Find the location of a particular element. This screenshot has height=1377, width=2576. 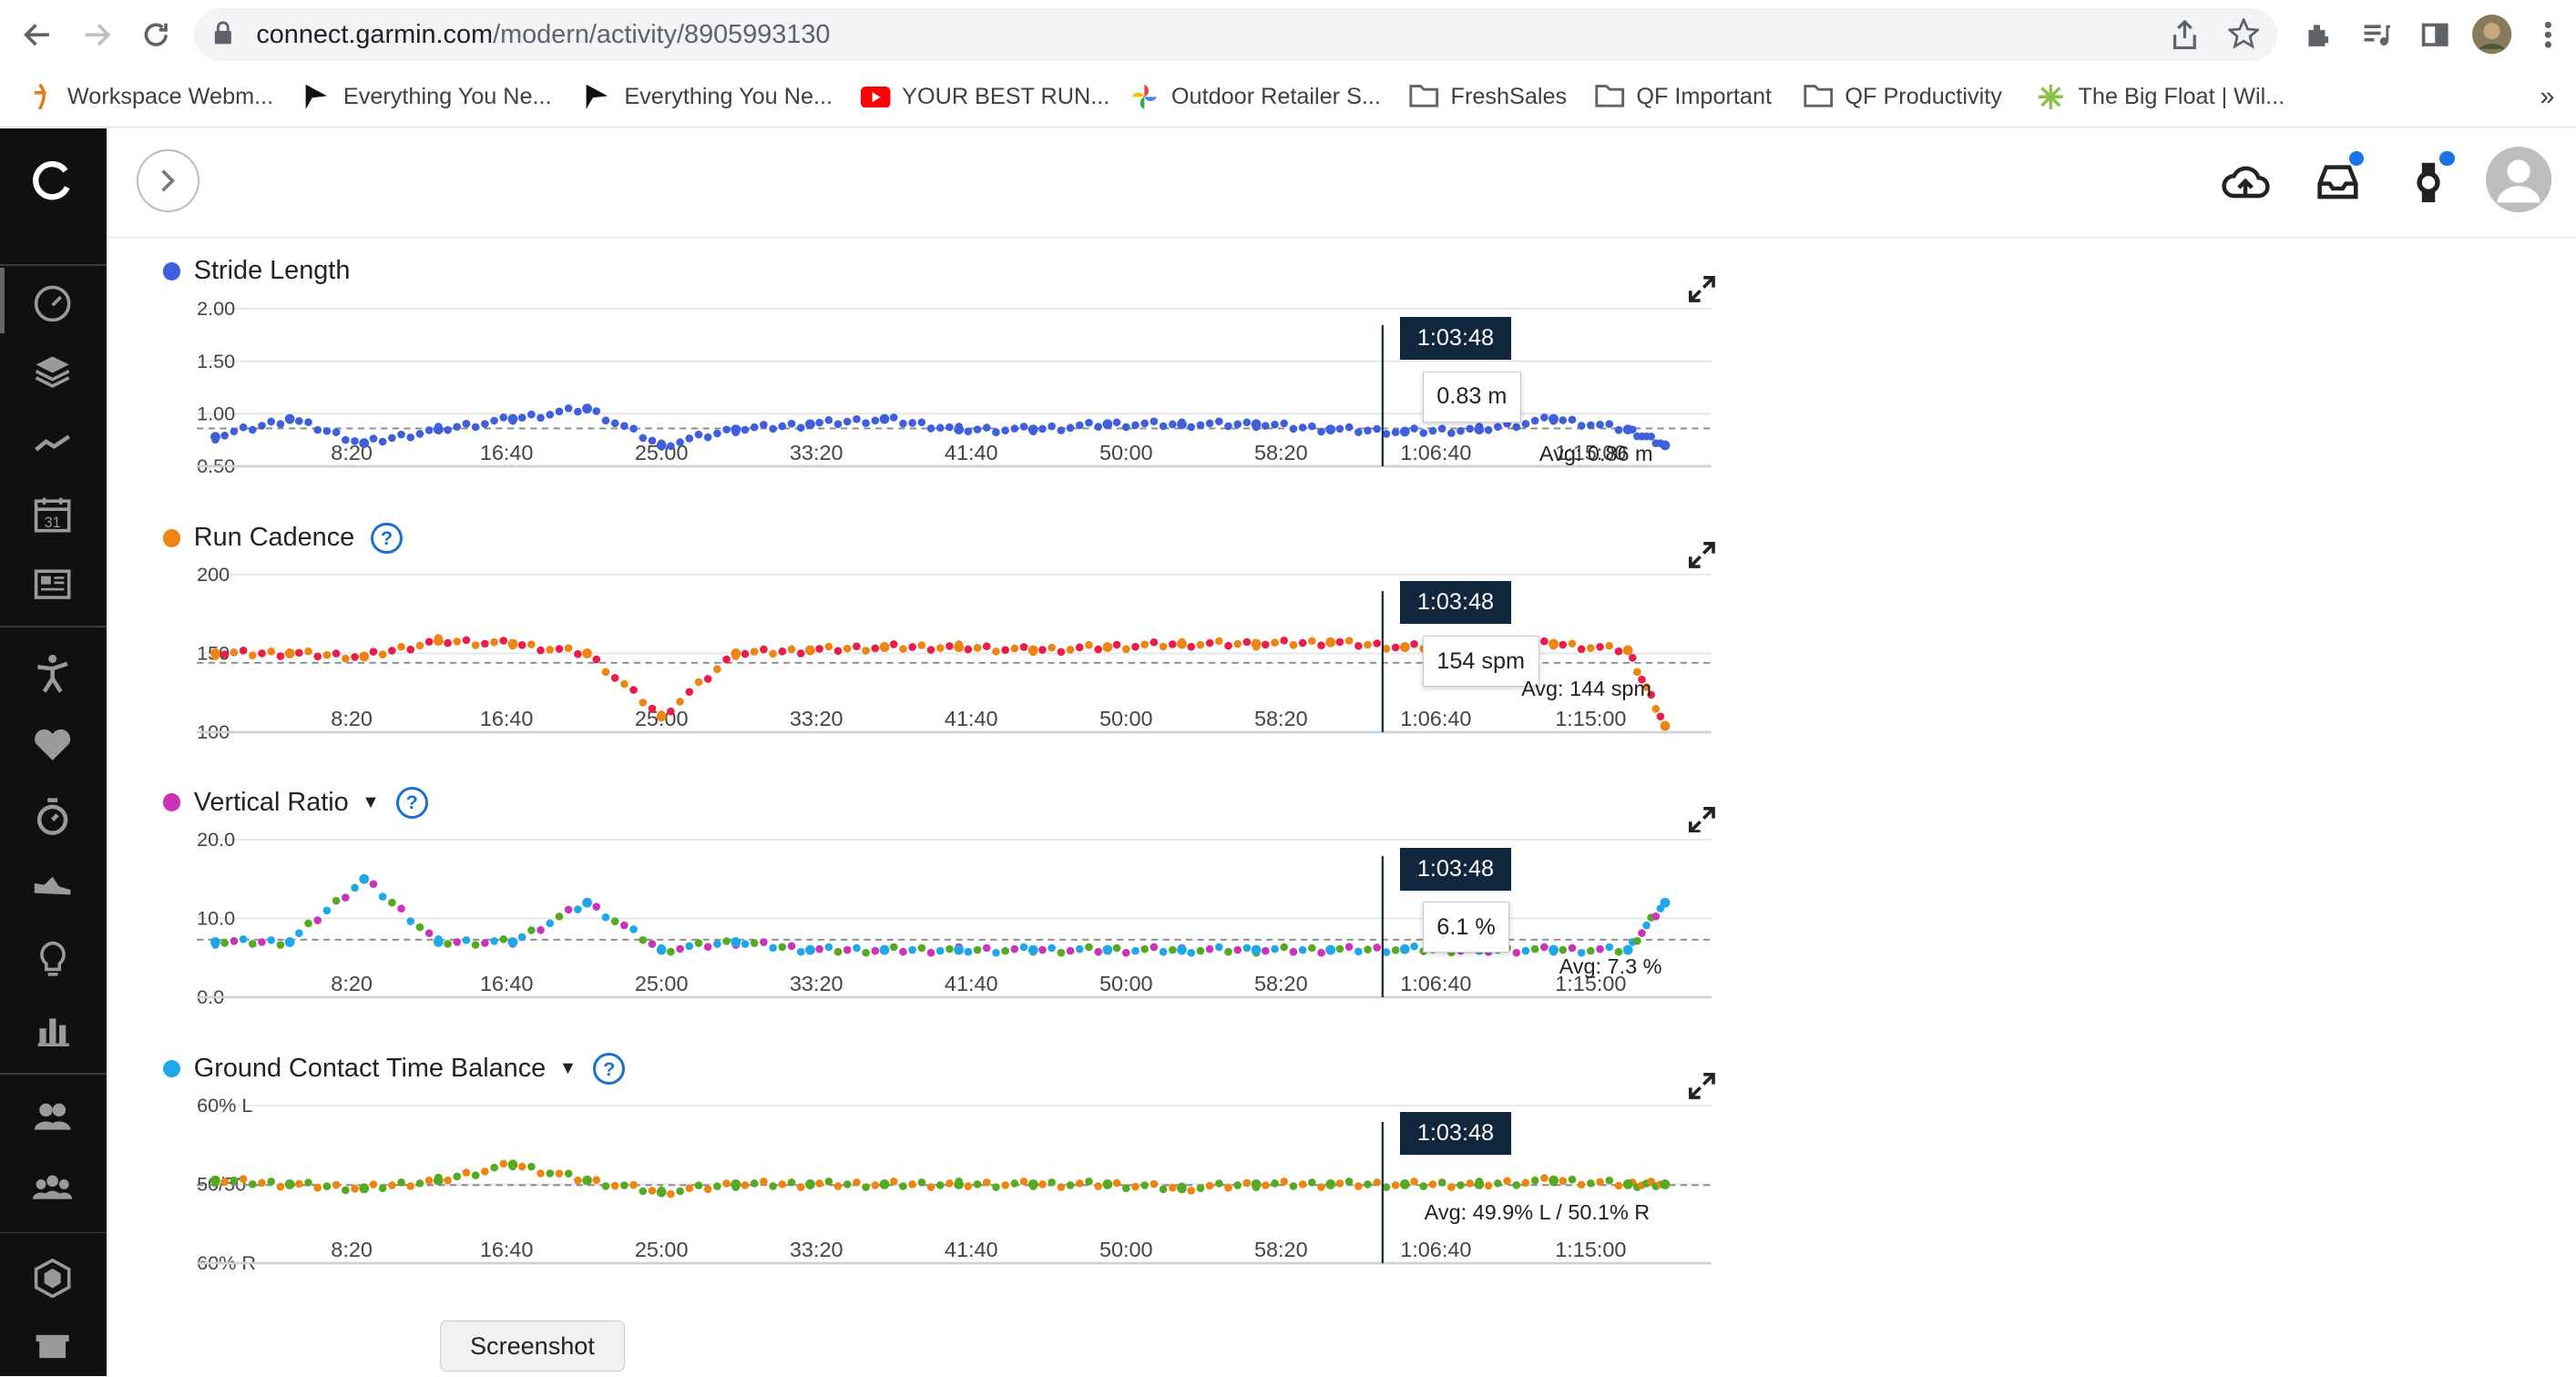

profile-avatar is located at coordinates (2492, 34).